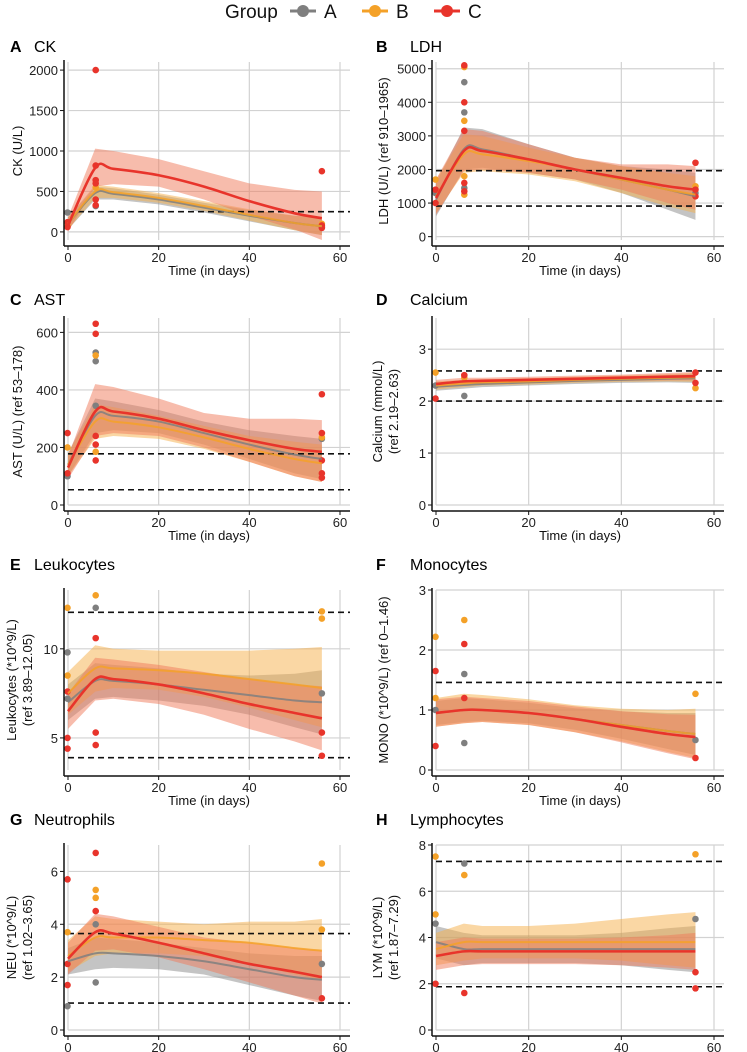 The width and height of the screenshot is (747, 1052). Describe the element at coordinates (566, 728) in the screenshot. I see `ci-band-C` at that location.